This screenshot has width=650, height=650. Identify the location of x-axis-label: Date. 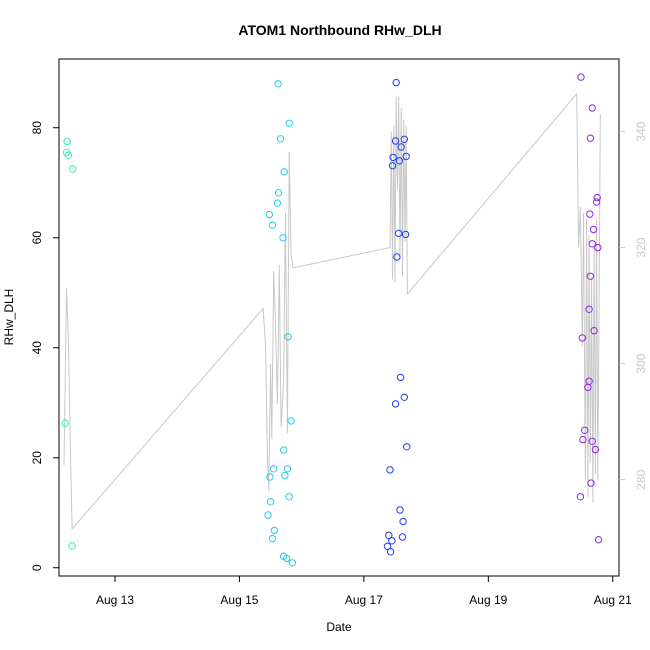
(339, 627).